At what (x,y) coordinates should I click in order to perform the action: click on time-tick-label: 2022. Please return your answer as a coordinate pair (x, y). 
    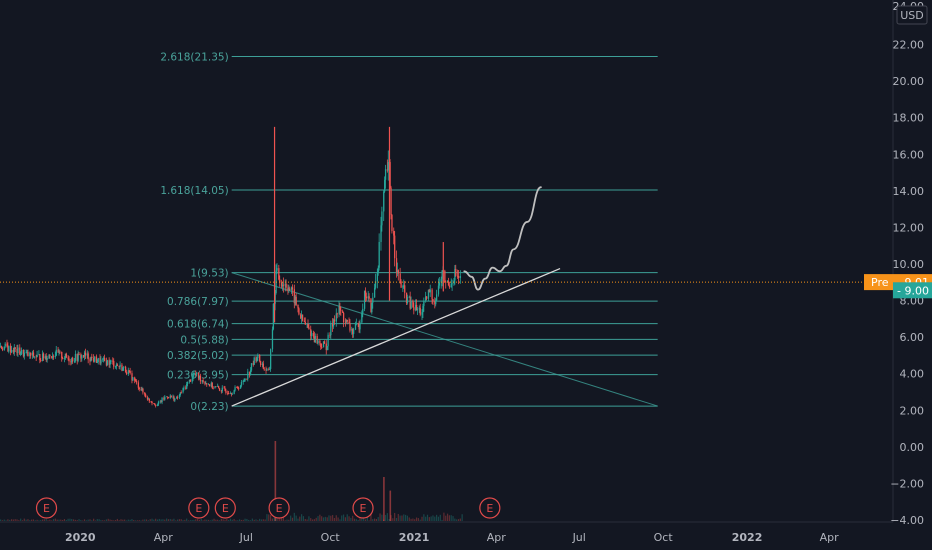
    Looking at the image, I should click on (747, 537).